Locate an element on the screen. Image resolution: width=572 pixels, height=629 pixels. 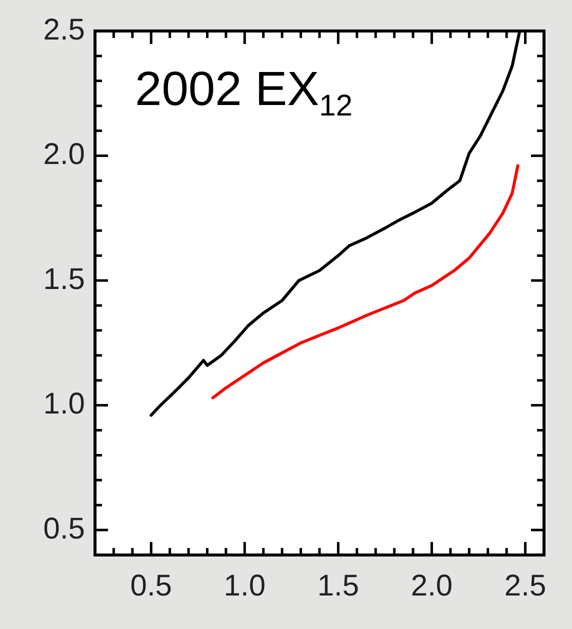
x-tick-label: 1.0 is located at coordinates (245, 585).